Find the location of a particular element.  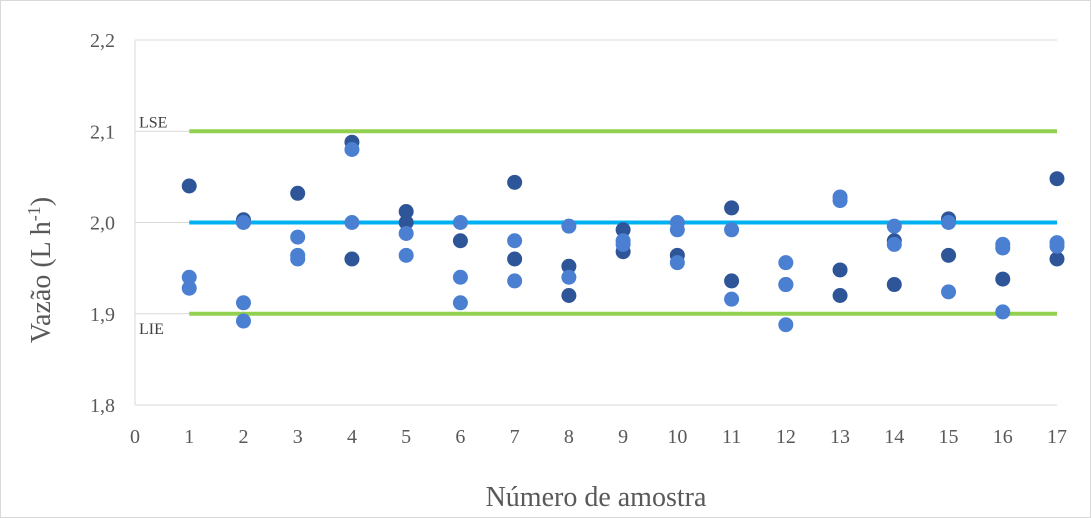

x-tick-label: 10 is located at coordinates (677, 437).